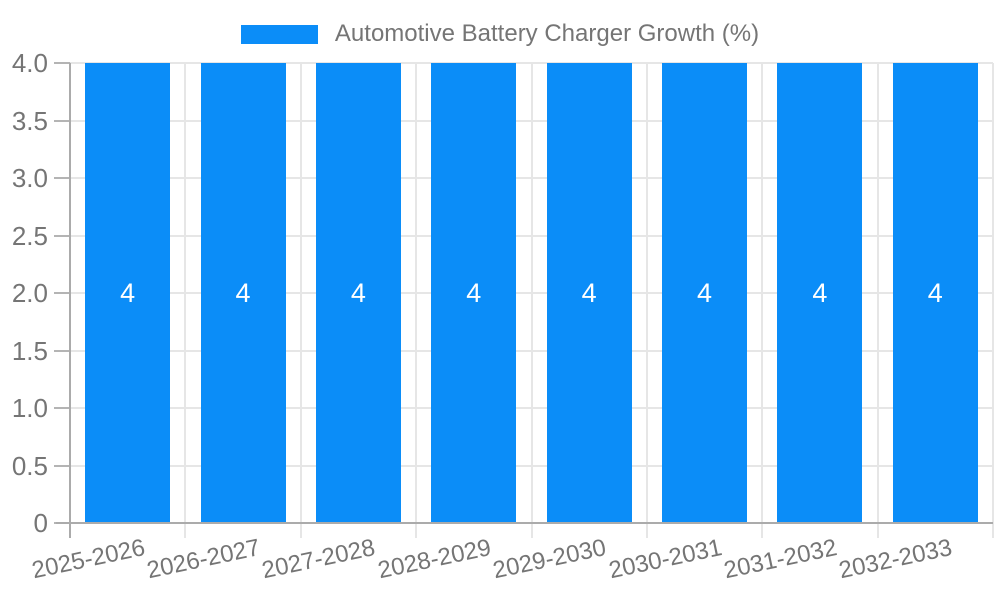 The width and height of the screenshot is (1000, 600). Describe the element at coordinates (29, 293) in the screenshot. I see `y-axis-tick-label: 2.0` at that location.